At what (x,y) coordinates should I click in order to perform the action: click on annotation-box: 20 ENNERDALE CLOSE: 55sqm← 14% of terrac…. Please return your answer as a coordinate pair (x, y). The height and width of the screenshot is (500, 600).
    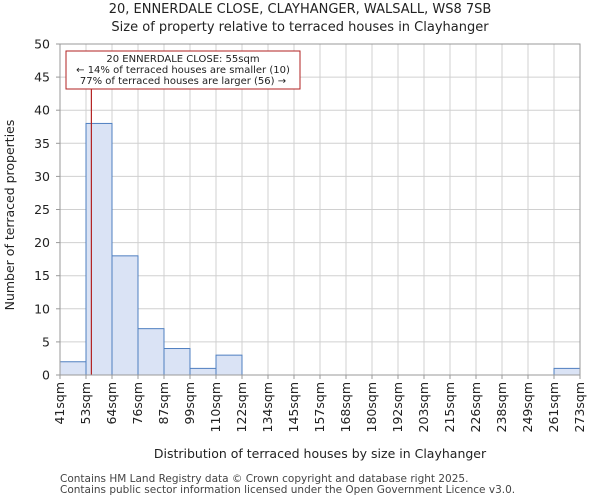
    Looking at the image, I should click on (183, 70).